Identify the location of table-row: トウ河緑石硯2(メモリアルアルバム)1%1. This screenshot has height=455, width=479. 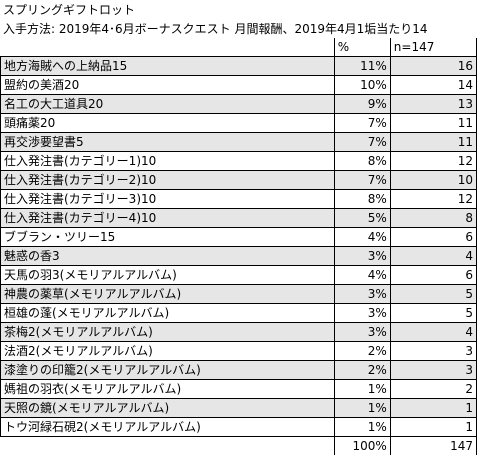
(239, 427).